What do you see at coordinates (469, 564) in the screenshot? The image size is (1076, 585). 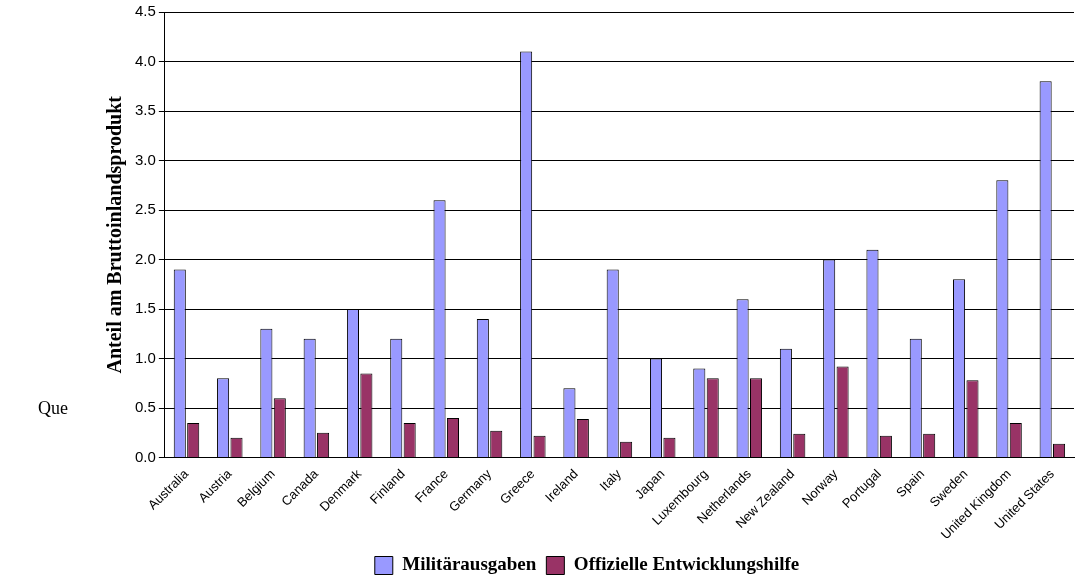 I see `legend-label: Militärausgaben` at bounding box center [469, 564].